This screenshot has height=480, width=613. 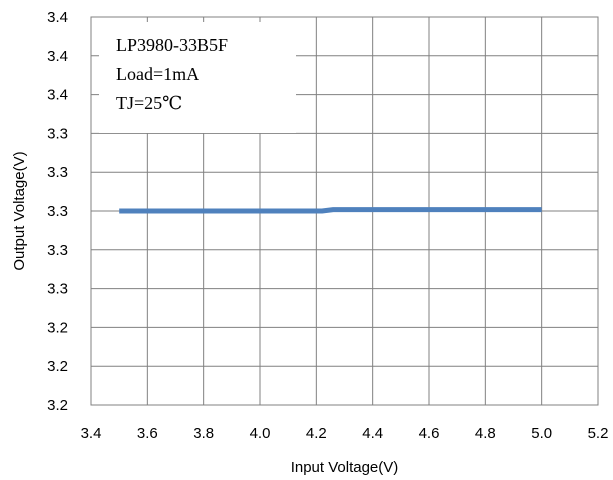 What do you see at coordinates (598, 433) in the screenshot?
I see `x-tick-label: 5.2` at bounding box center [598, 433].